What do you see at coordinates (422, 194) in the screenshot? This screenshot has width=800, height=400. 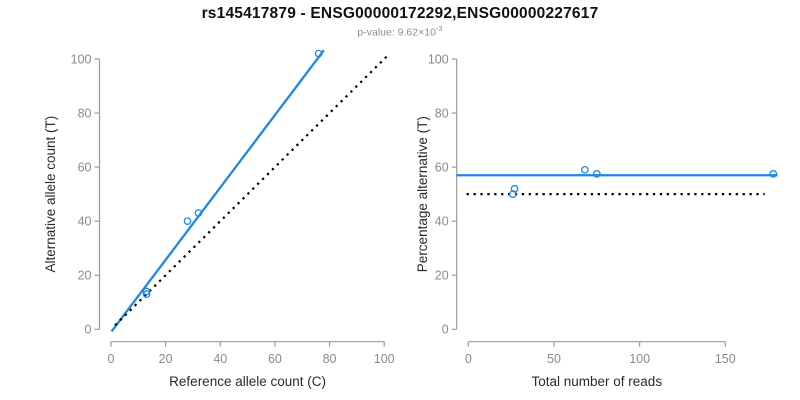 I see `y-axis-title: Percentage alternative (T)` at bounding box center [422, 194].